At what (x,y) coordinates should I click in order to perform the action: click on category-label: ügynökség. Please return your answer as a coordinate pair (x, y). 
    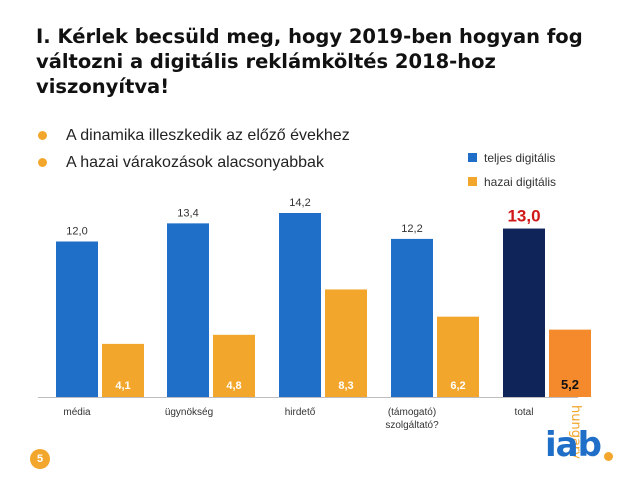
    Looking at the image, I should click on (189, 412).